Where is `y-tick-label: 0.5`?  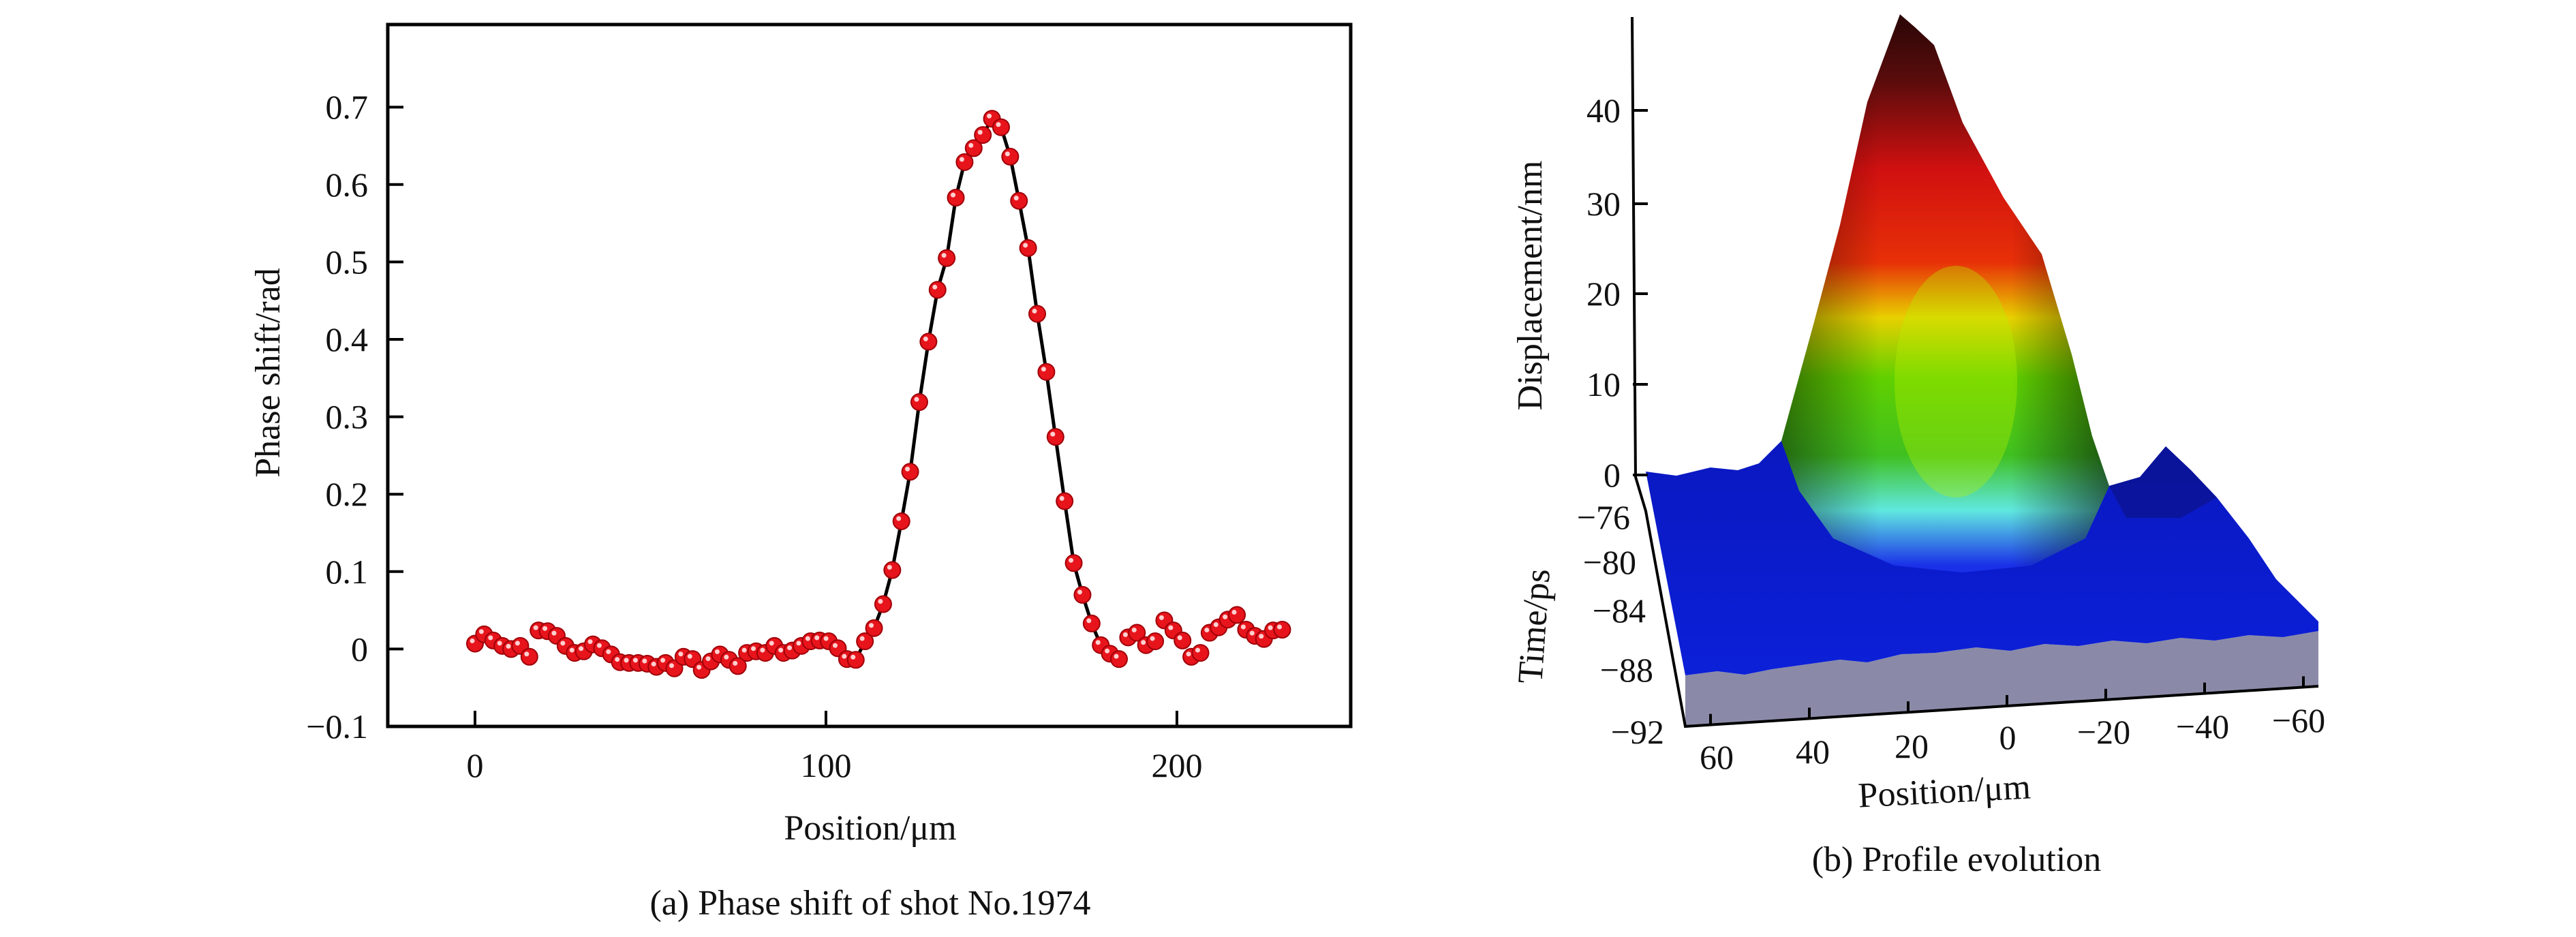 y-tick-label: 0.5 is located at coordinates (348, 262).